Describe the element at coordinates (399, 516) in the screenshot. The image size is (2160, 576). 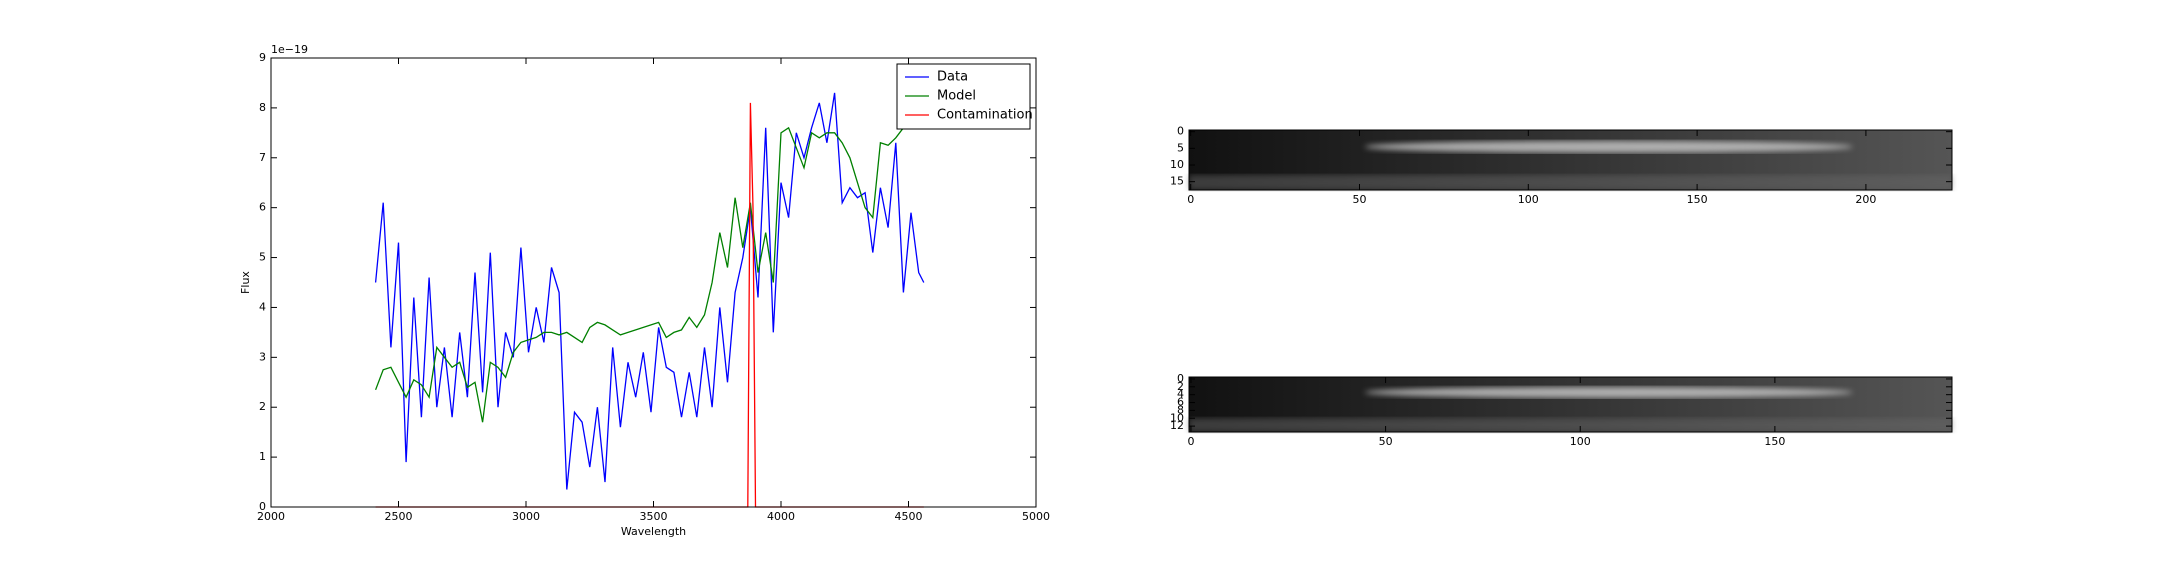
I see `x-tick-label: 2500` at that location.